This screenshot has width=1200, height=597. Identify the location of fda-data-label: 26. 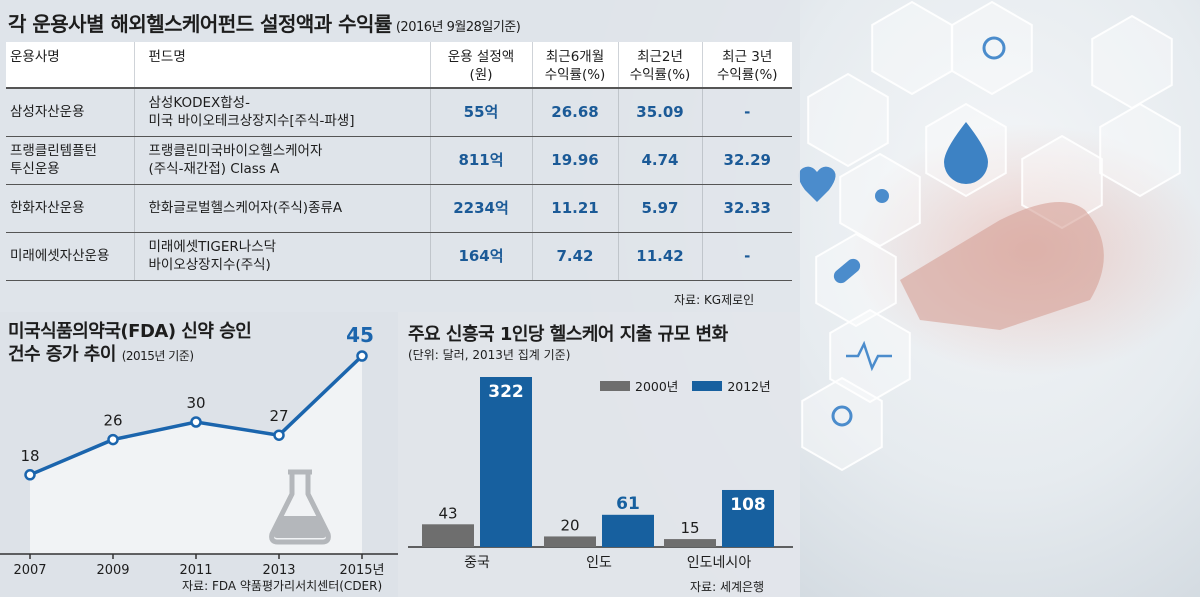
(112, 421).